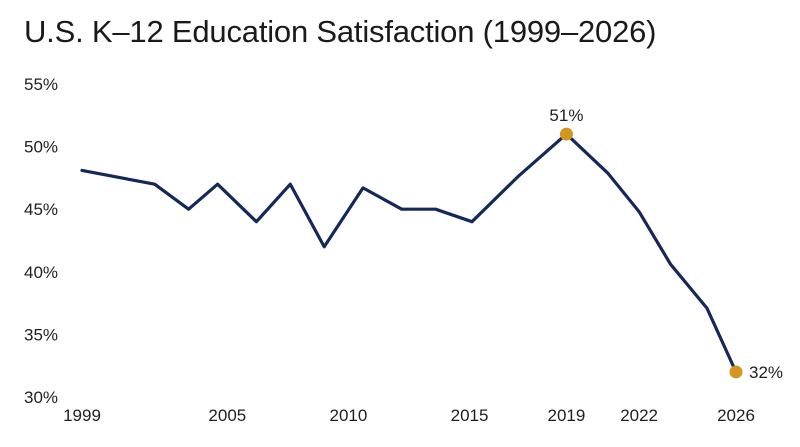  What do you see at coordinates (409, 415) in the screenshot?
I see `x-axis: 1999 2005 2010 2015 2019 2022 2026` at bounding box center [409, 415].